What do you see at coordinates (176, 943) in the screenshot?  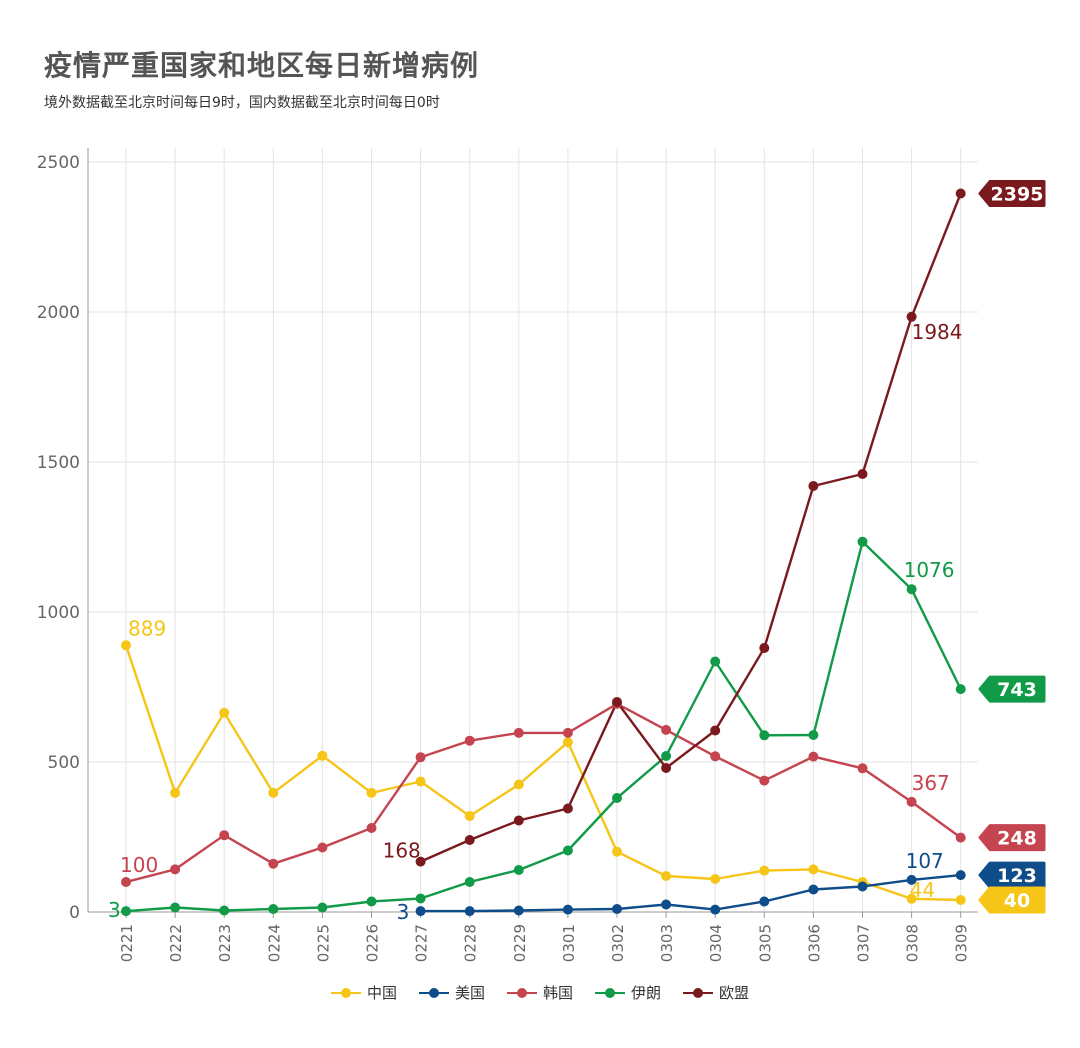 I see `x-tick-label: 0222` at bounding box center [176, 943].